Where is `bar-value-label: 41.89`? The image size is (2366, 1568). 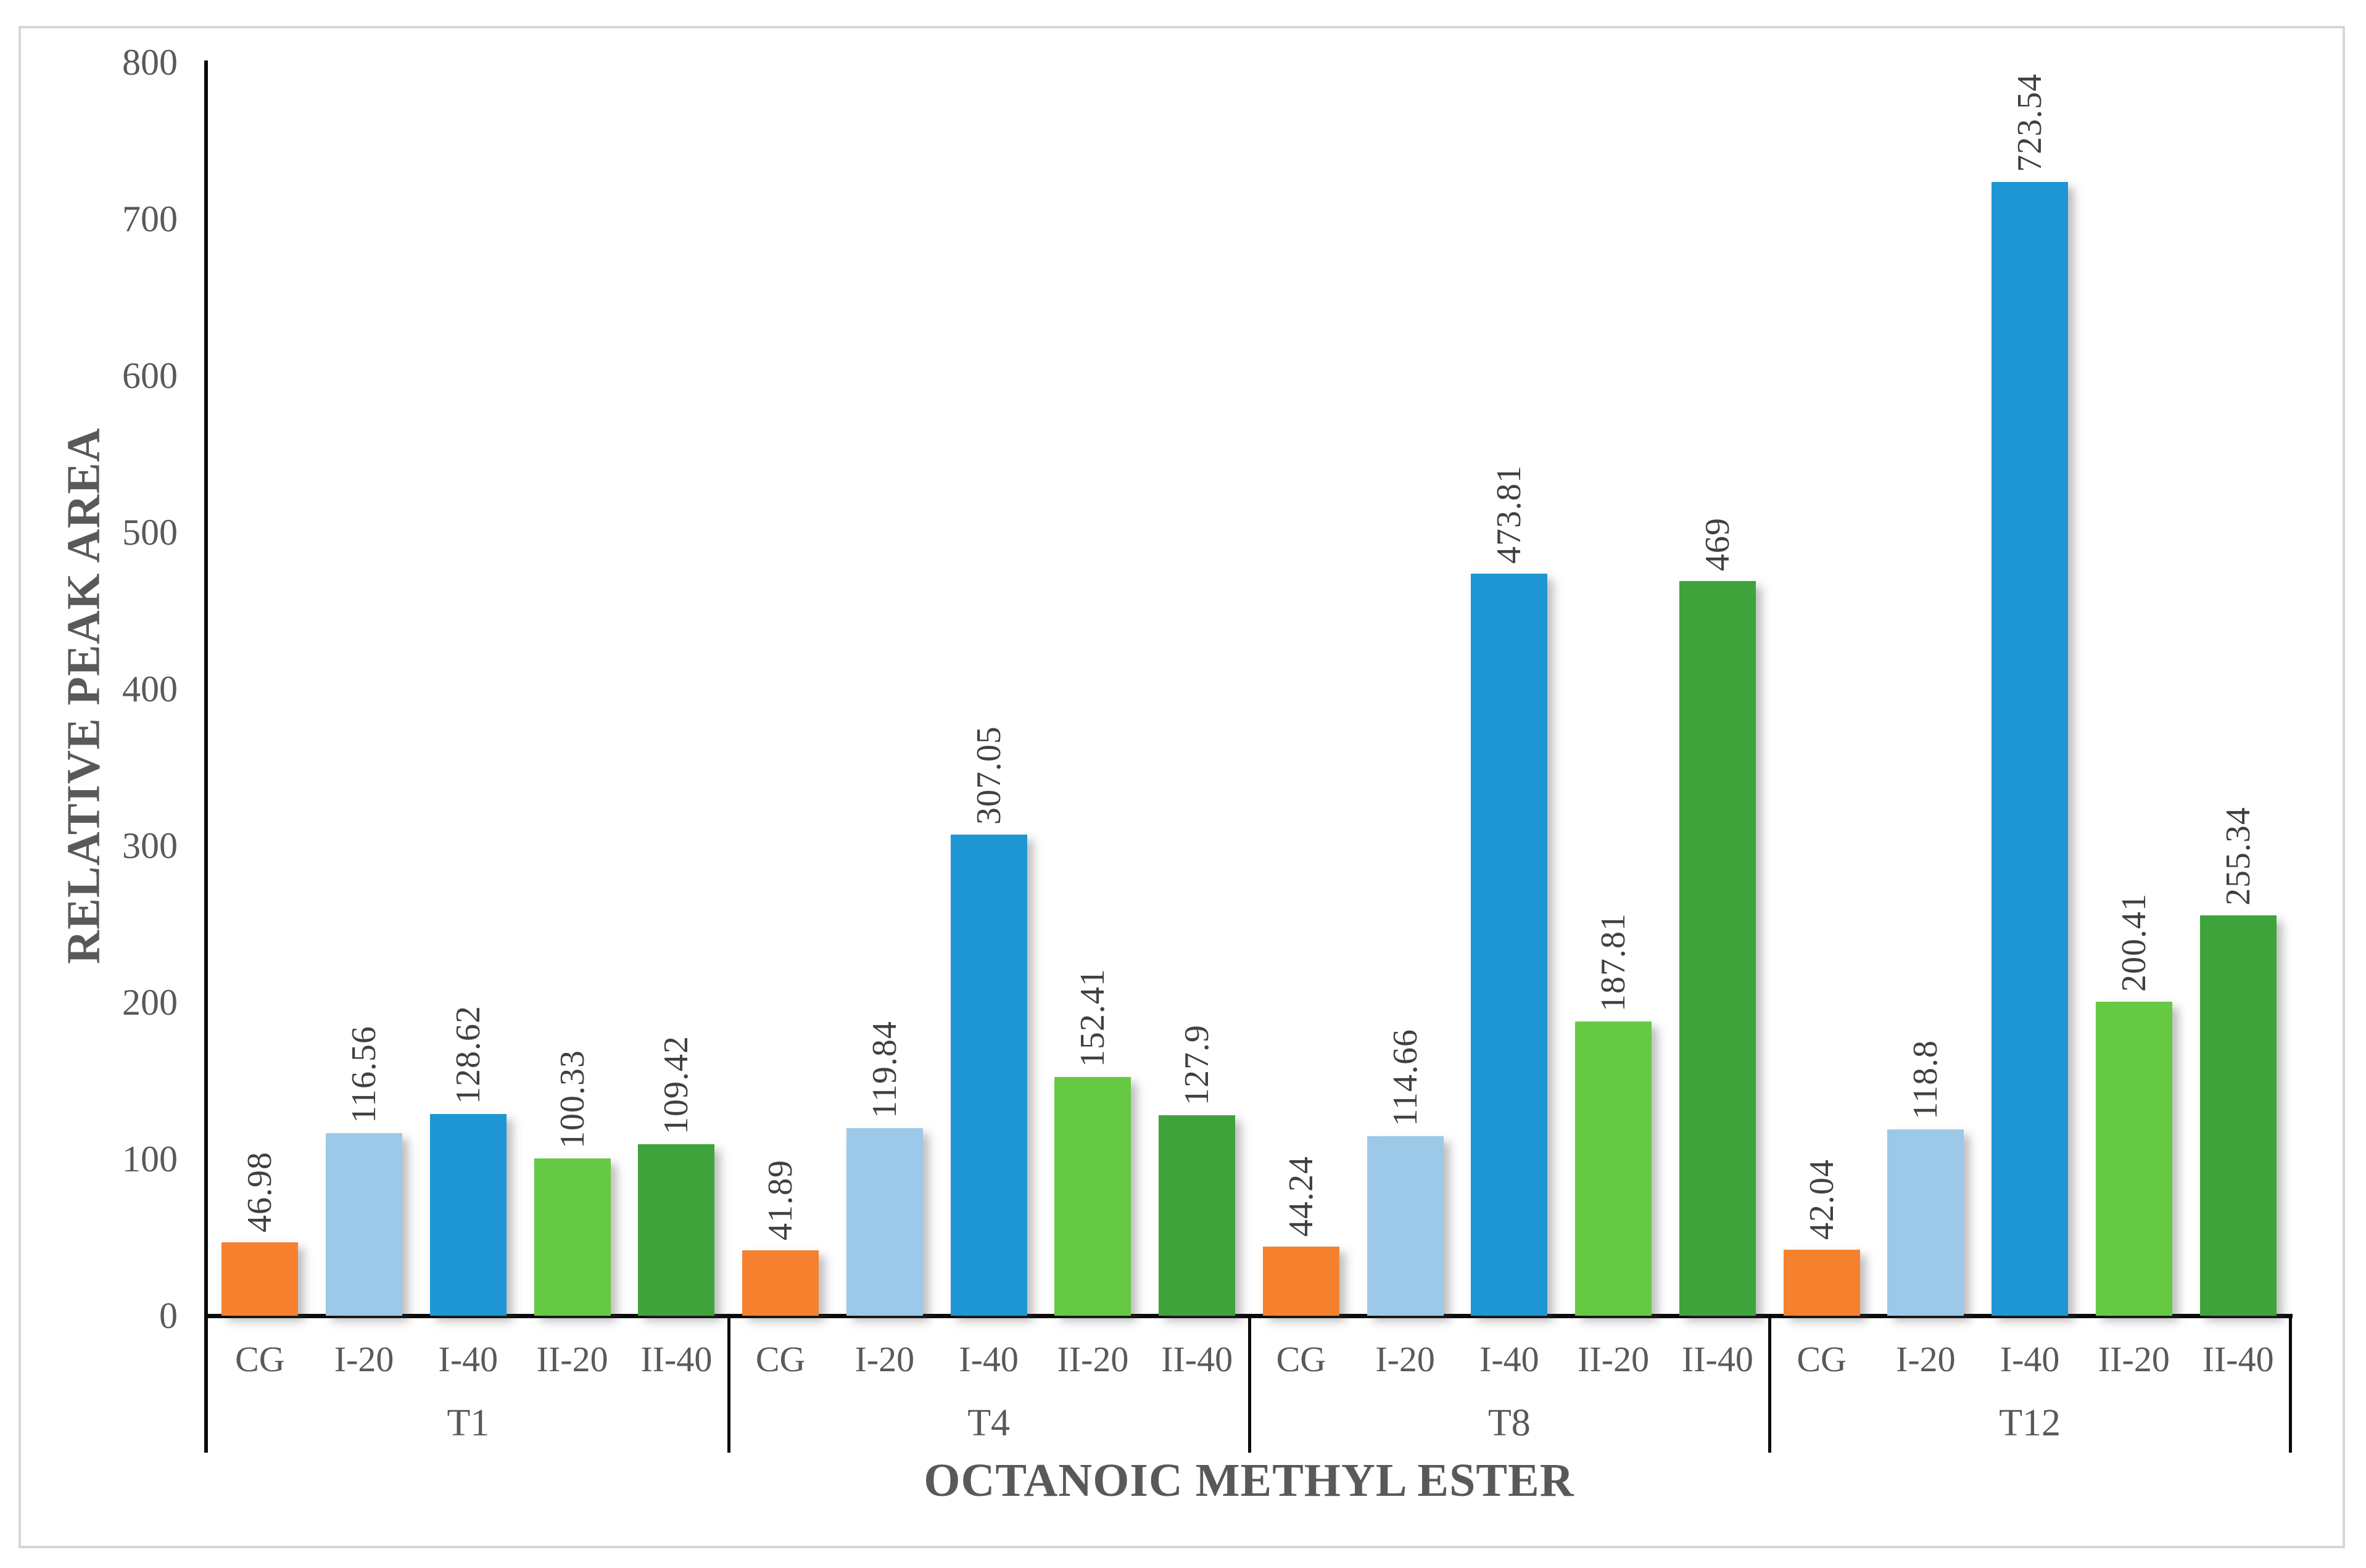 bar-value-label: 41.89 is located at coordinates (780, 1199).